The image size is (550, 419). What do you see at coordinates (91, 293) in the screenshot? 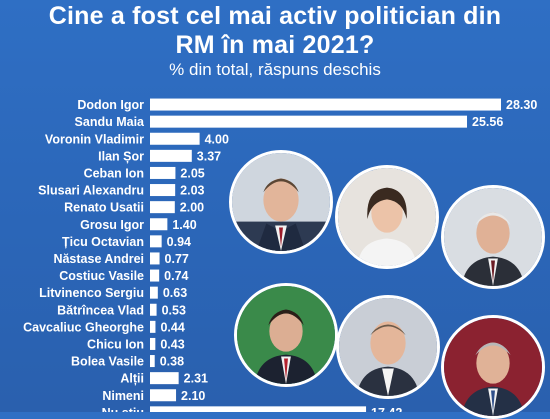
I see `category-label: Litvinenco Sergiu` at bounding box center [91, 293].